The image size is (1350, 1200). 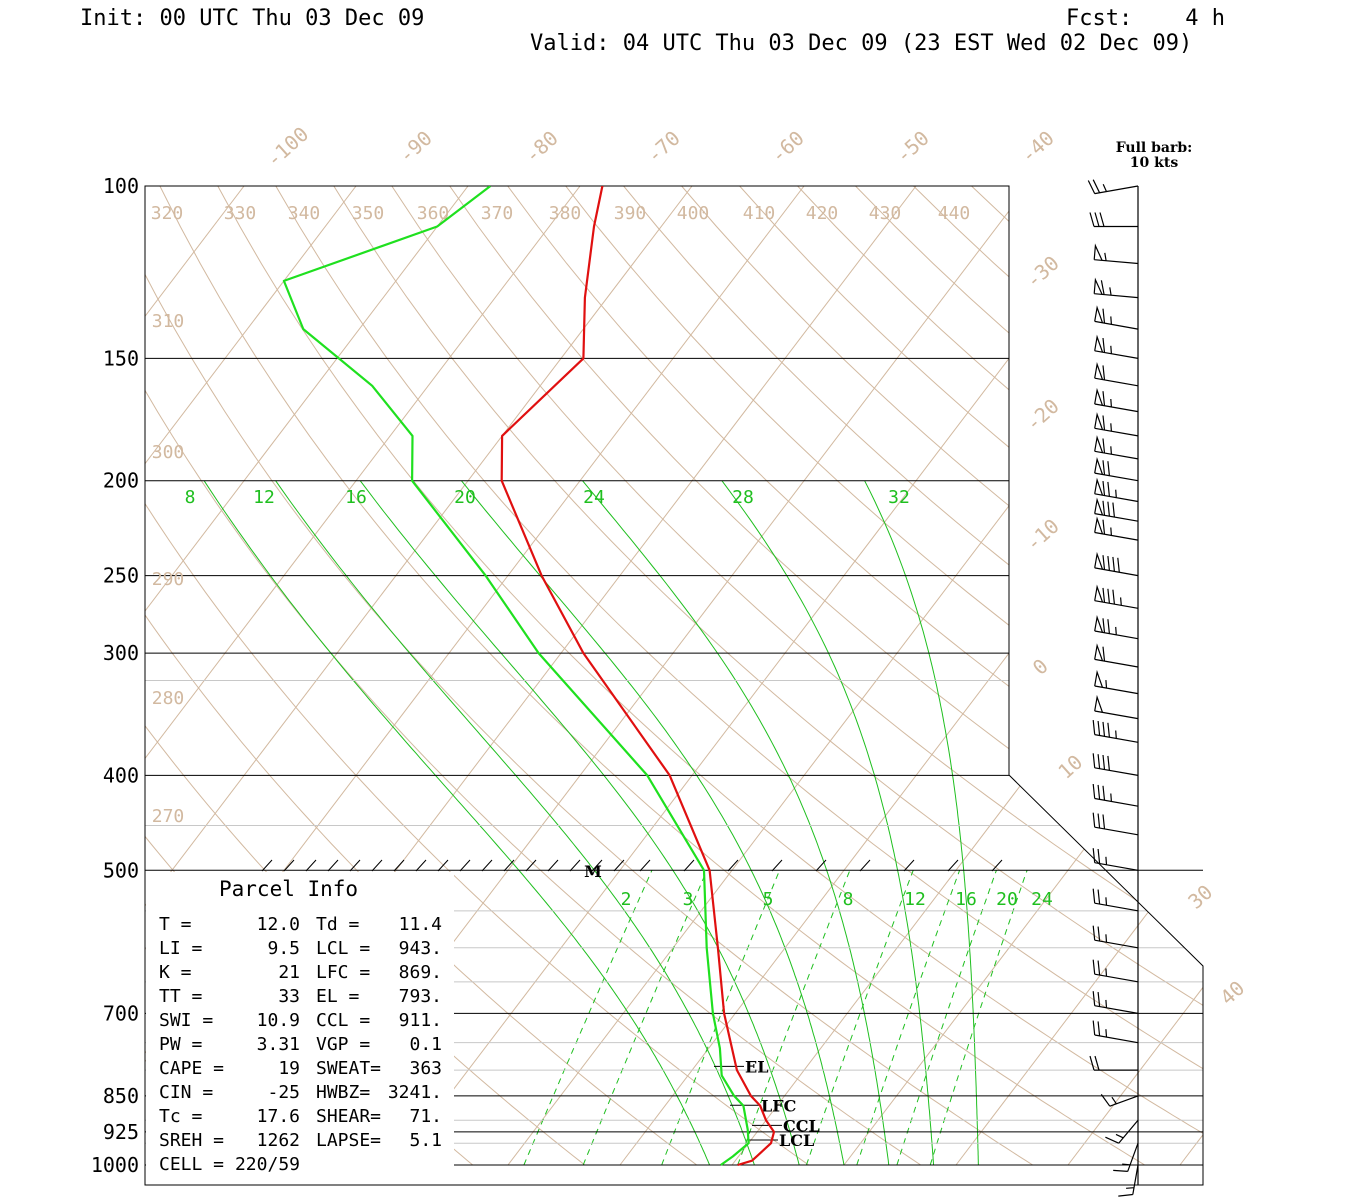 What do you see at coordinates (899, 497) in the screenshot?
I see `moist-adiabat-label: 32` at bounding box center [899, 497].